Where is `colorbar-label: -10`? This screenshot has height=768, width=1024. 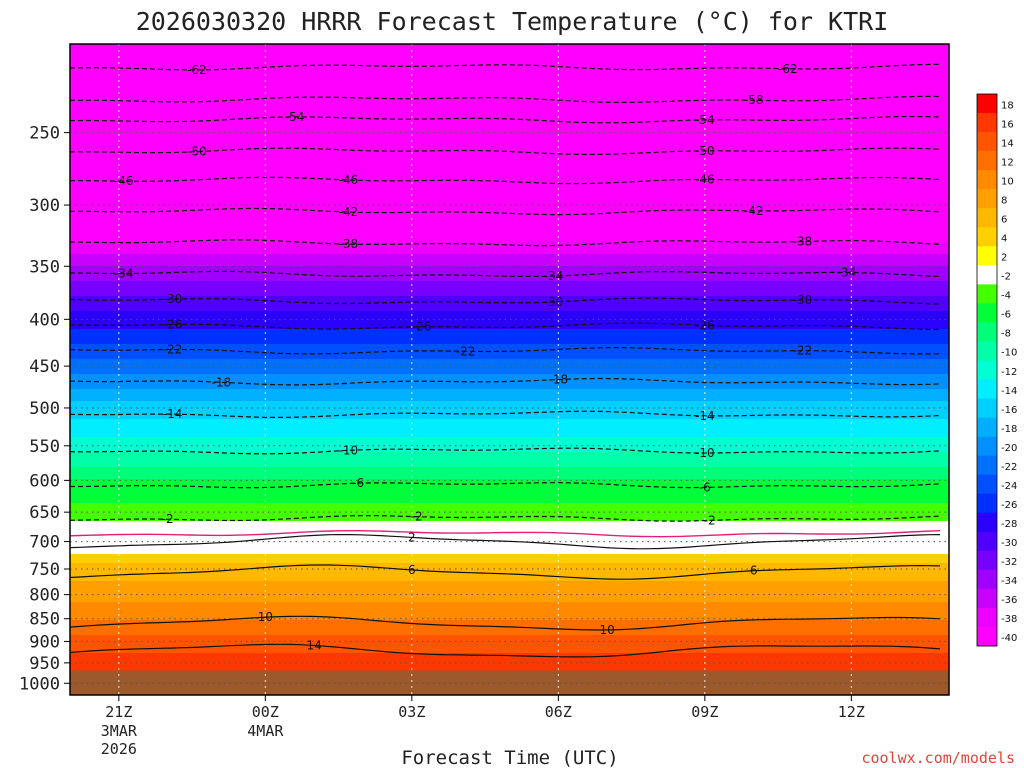 colorbar-label: -10 is located at coordinates (1009, 353).